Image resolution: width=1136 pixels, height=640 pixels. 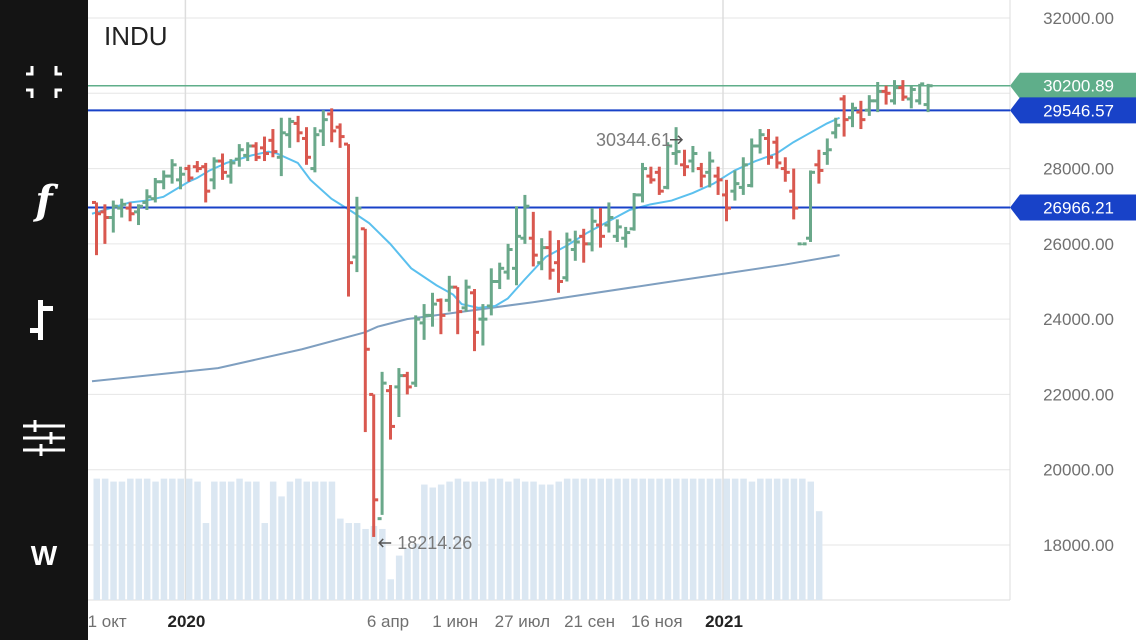 I want to click on chart-type-icon, so click(x=44, y=320).